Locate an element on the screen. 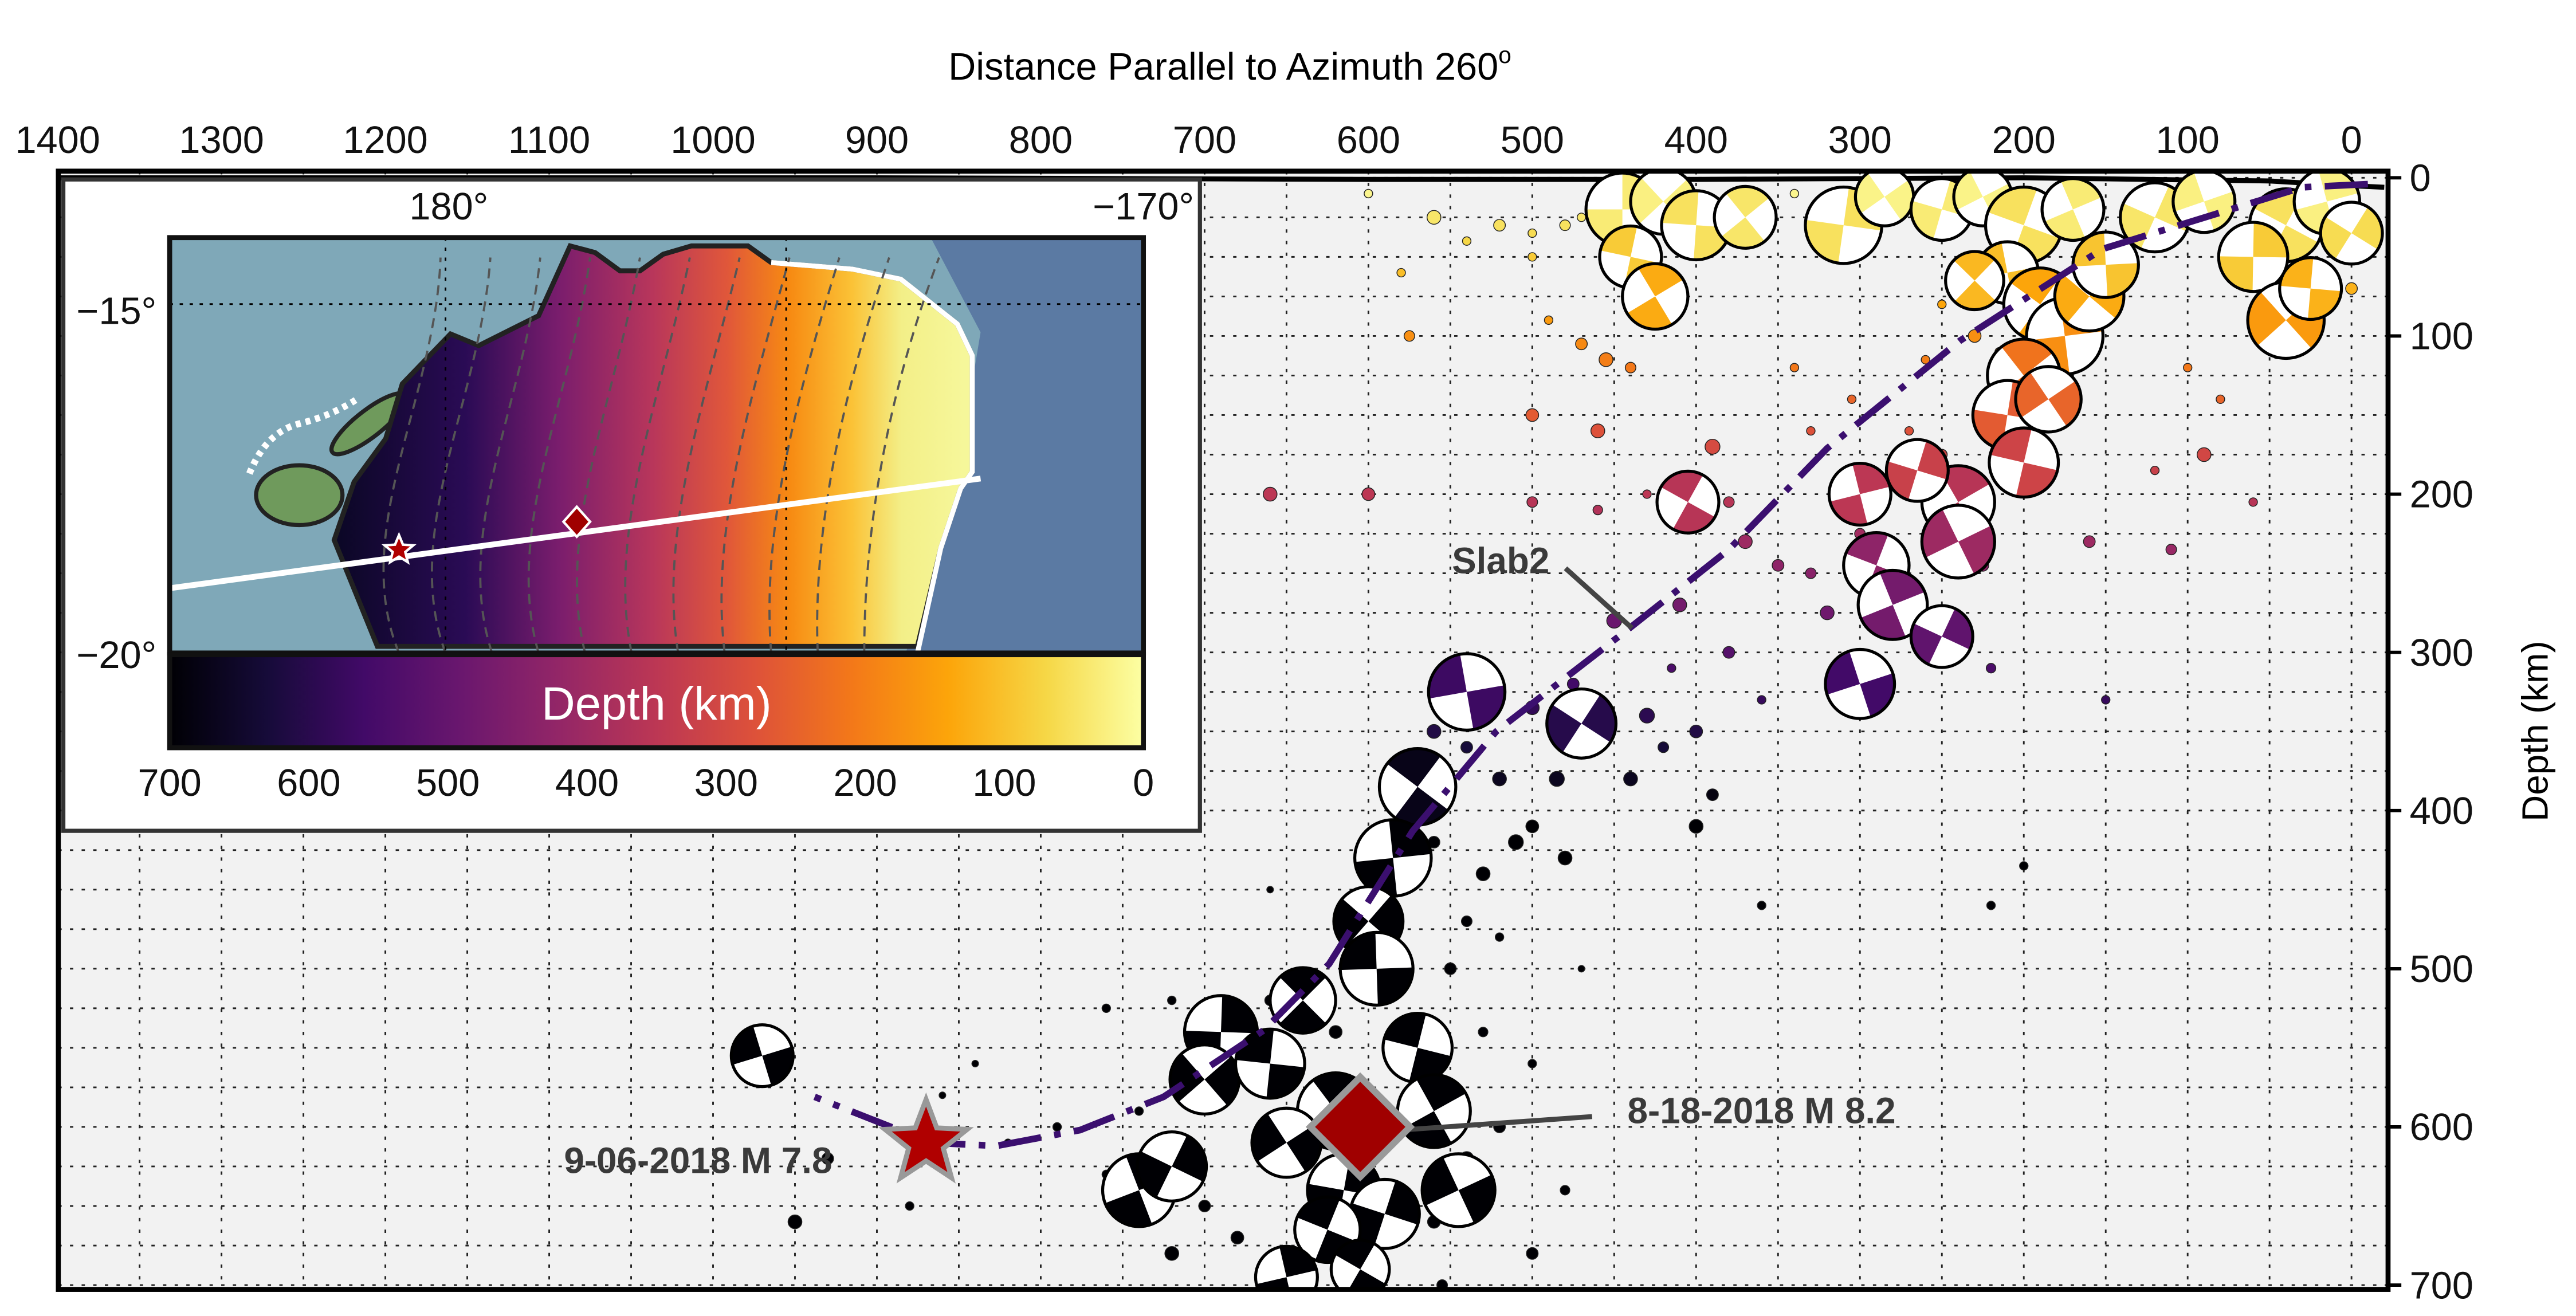 The height and width of the screenshot is (1316, 2576). lat-label-20s: −20° is located at coordinates (116, 655).